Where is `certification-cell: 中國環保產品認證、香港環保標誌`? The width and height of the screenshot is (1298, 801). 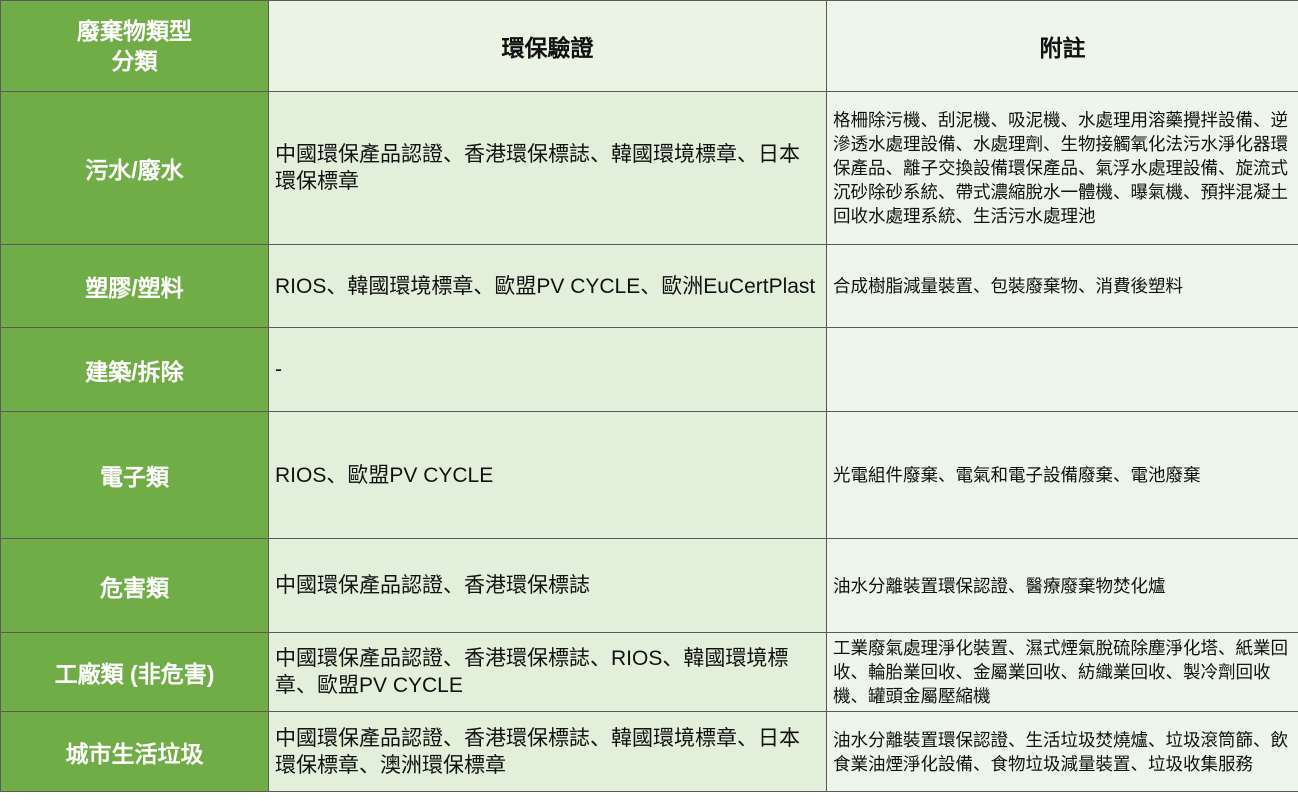
certification-cell: 中國環保產品認證、香港環保標誌 is located at coordinates (547, 585).